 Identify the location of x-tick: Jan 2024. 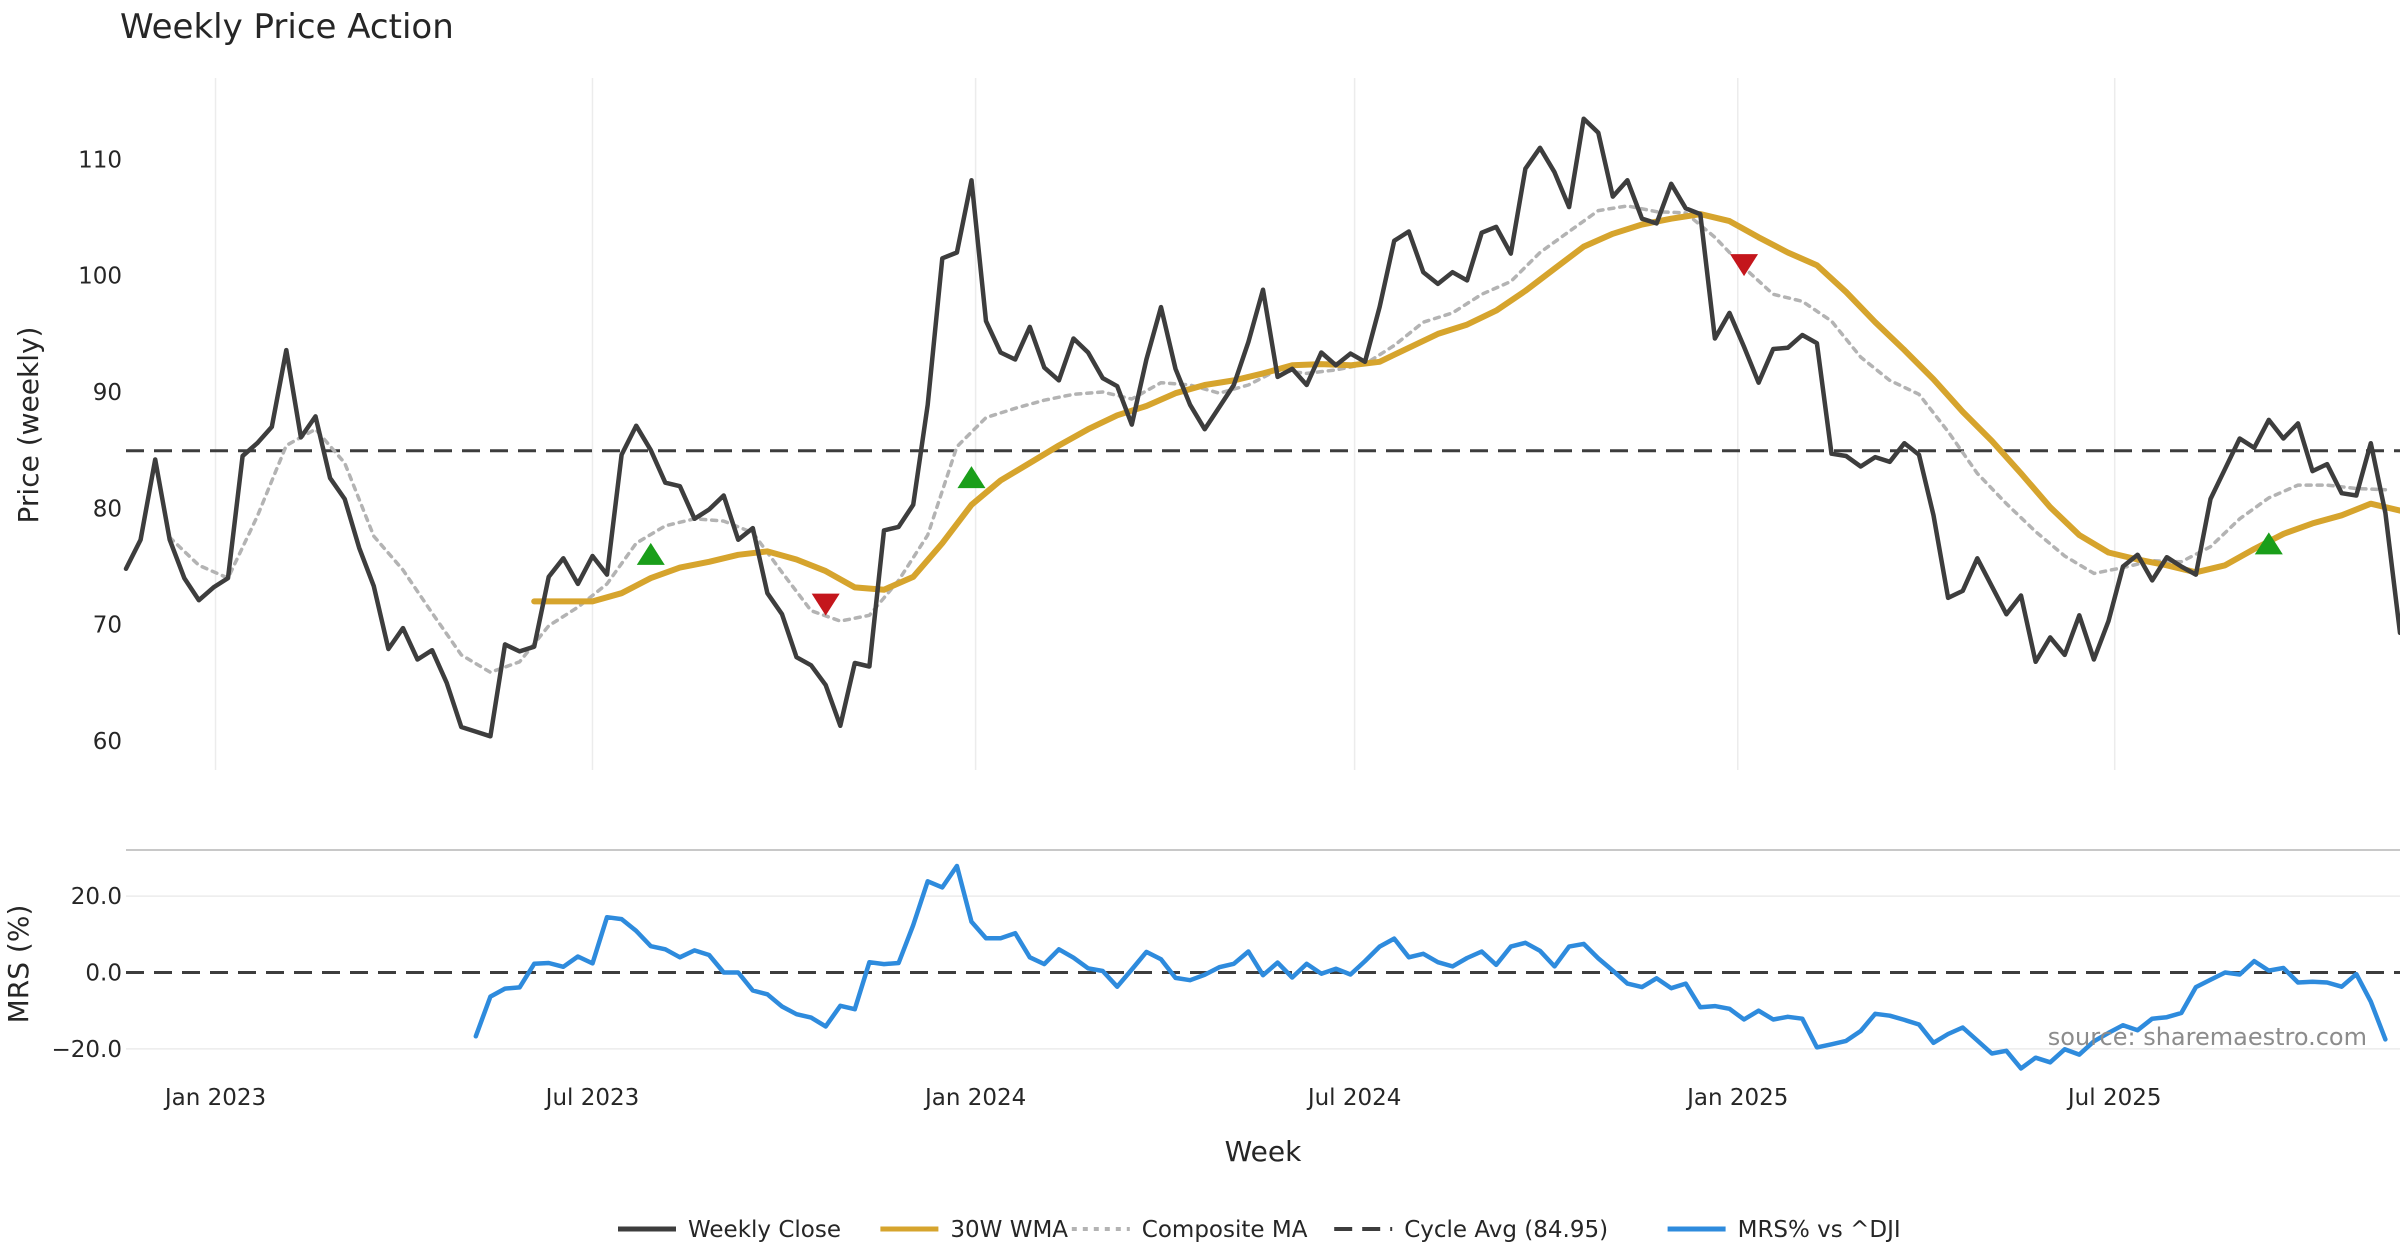
(974, 1098).